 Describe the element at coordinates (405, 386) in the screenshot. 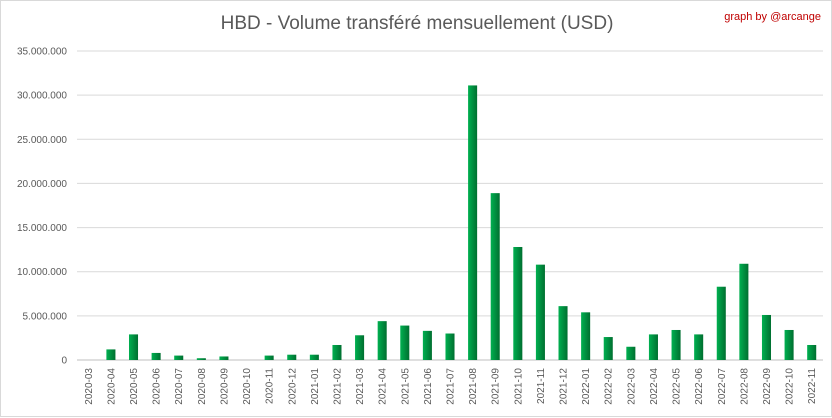

I see `x-tick-label: 2021-05` at that location.